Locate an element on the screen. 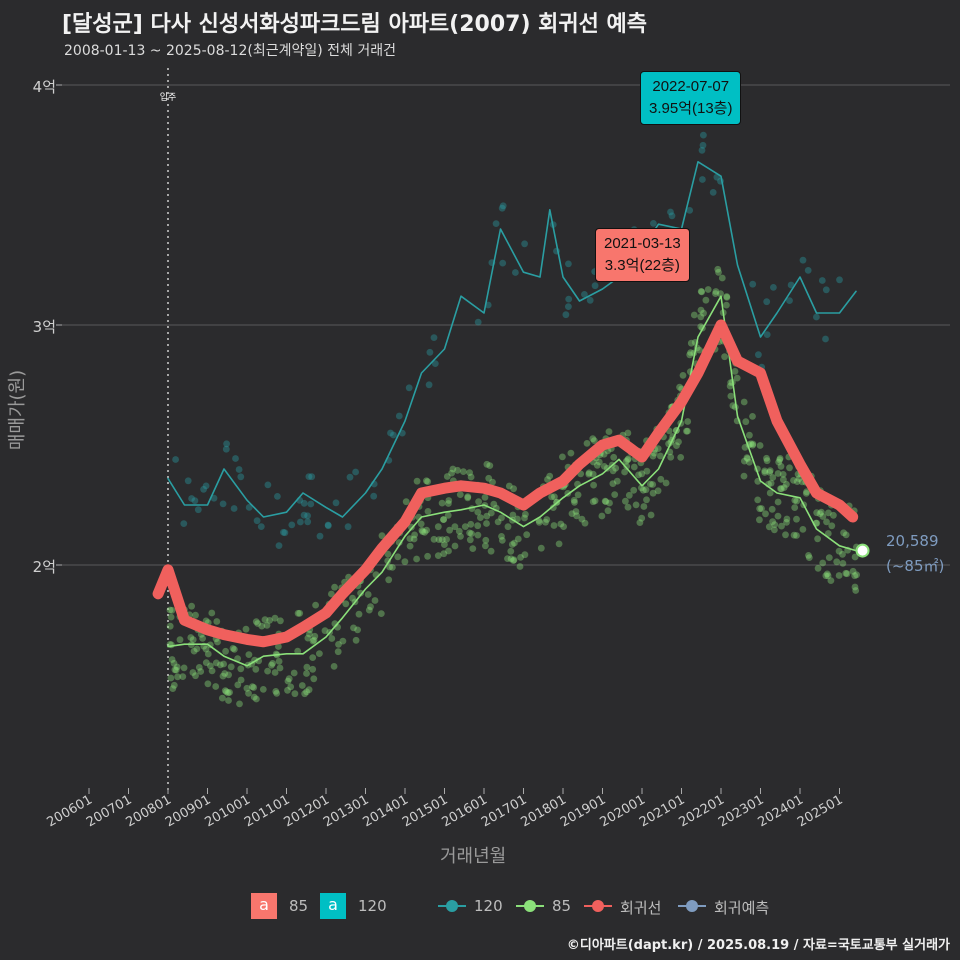 This screenshot has height=960, width=960. prediction-label: 20,589 (~85㎡) is located at coordinates (915, 554).